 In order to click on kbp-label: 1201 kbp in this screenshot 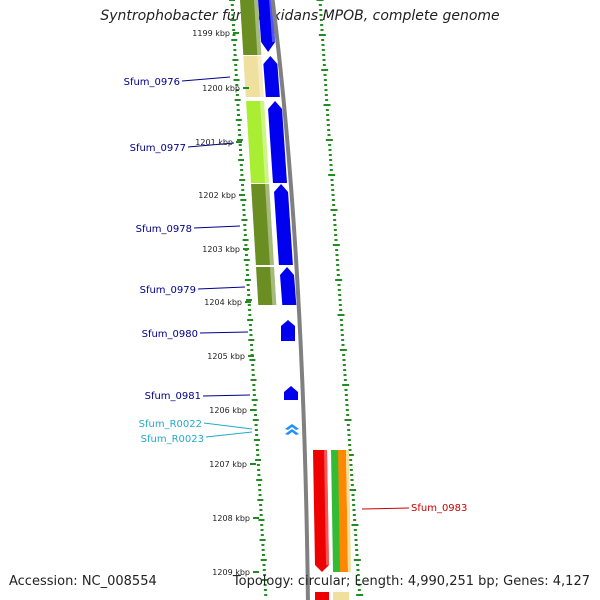, I will do `click(214, 142)`.